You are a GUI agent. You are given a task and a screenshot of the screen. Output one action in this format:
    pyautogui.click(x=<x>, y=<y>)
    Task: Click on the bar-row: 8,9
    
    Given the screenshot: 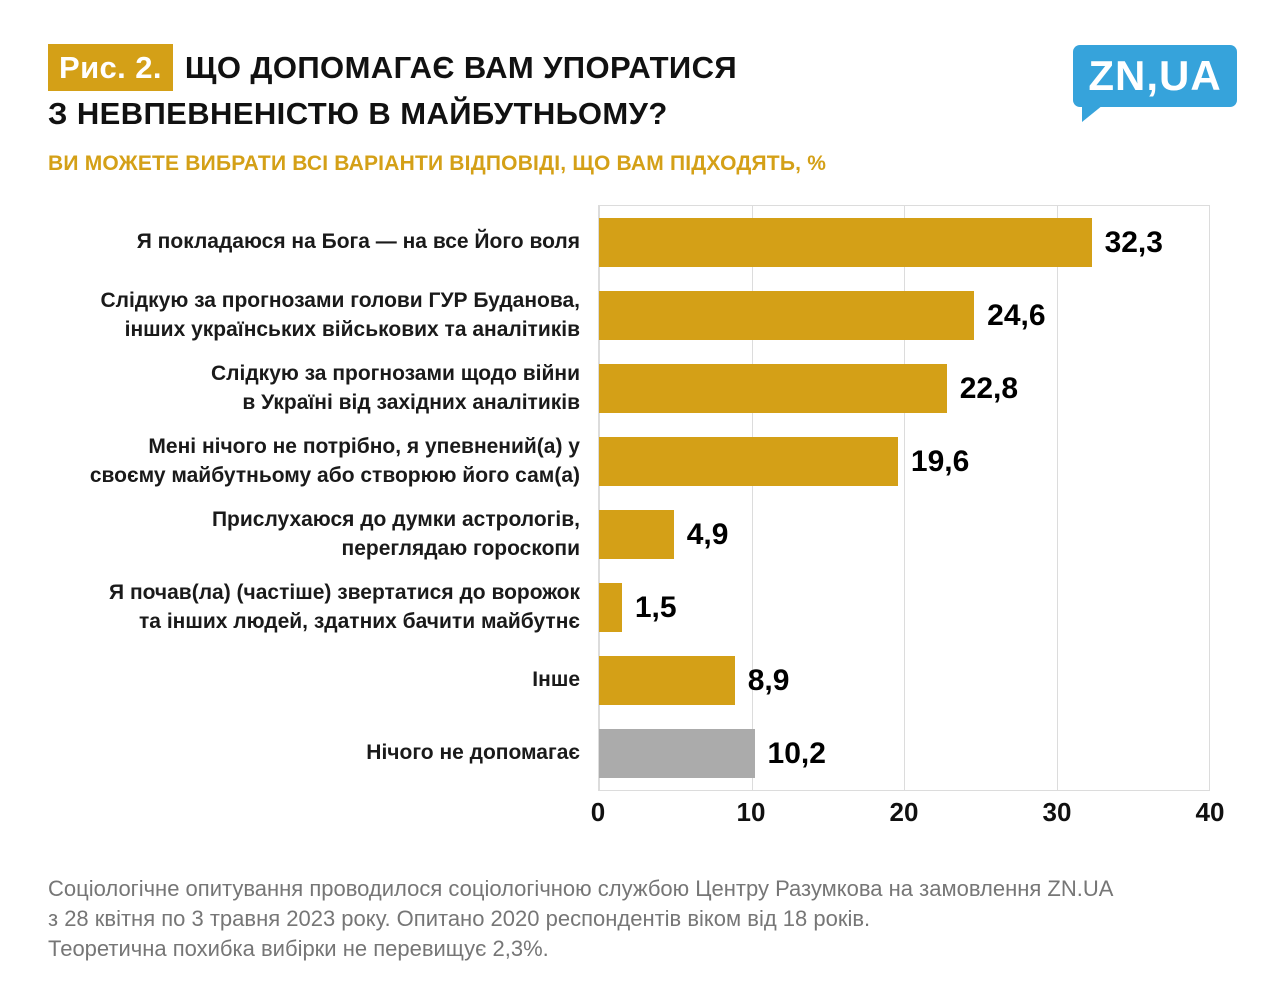 What is the action you would take?
    pyautogui.click(x=904, y=680)
    